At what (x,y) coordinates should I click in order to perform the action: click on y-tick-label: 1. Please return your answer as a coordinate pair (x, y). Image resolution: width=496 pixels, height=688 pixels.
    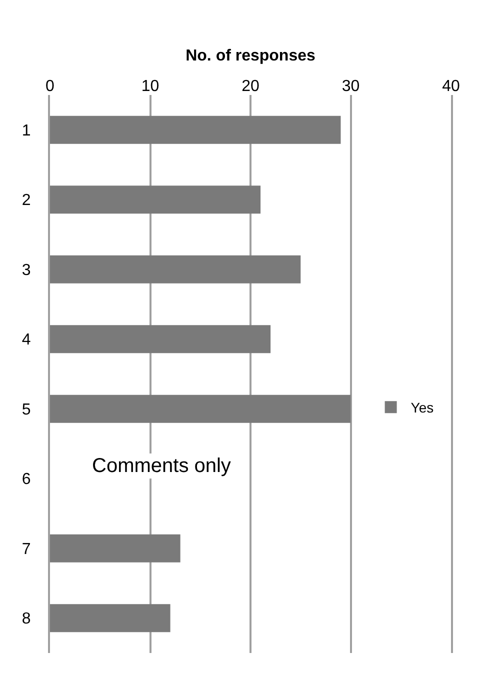
    Looking at the image, I should click on (26, 131).